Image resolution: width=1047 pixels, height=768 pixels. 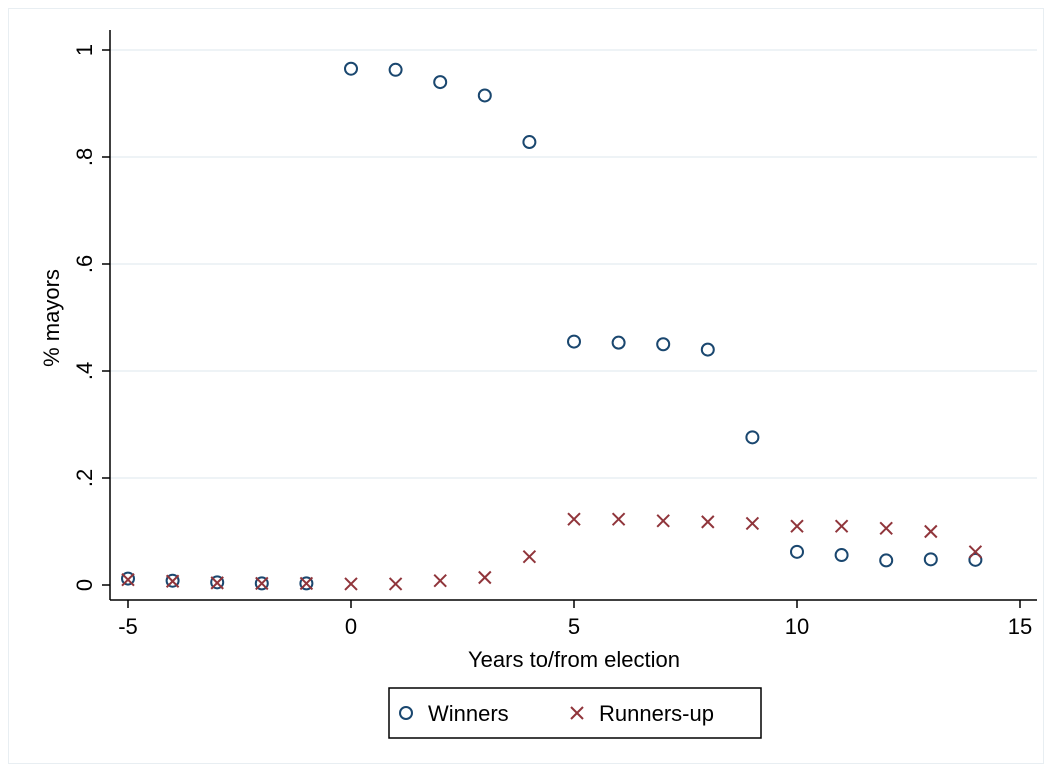 I want to click on legend: Winners Runners-up, so click(x=575, y=713).